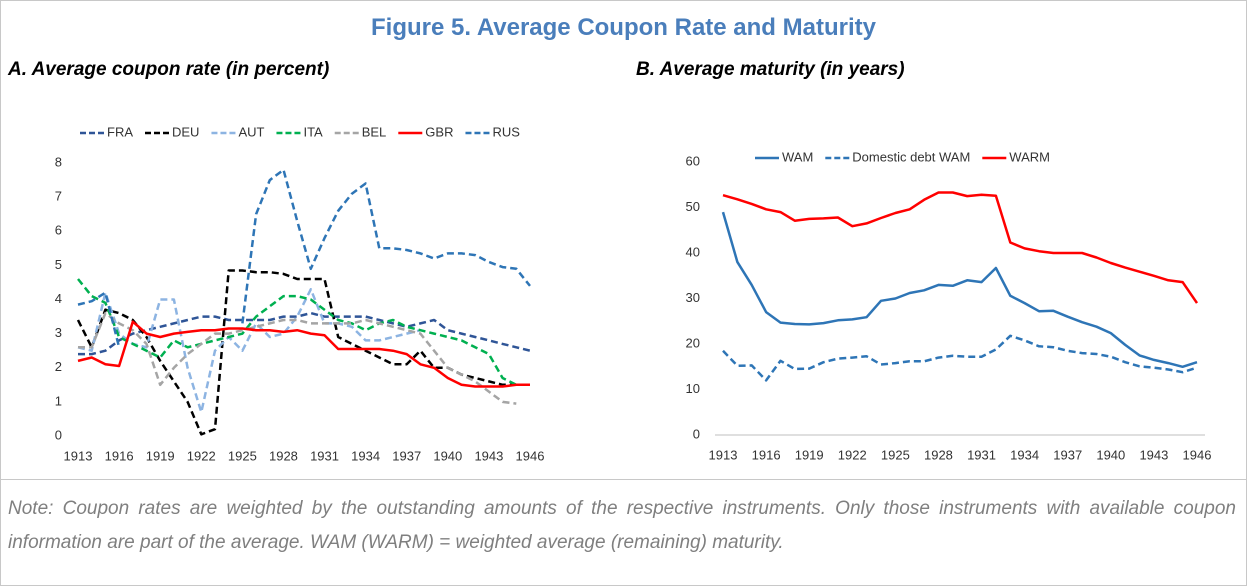 The width and height of the screenshot is (1247, 586). What do you see at coordinates (506, 131) in the screenshot?
I see `legend-label: RUS` at bounding box center [506, 131].